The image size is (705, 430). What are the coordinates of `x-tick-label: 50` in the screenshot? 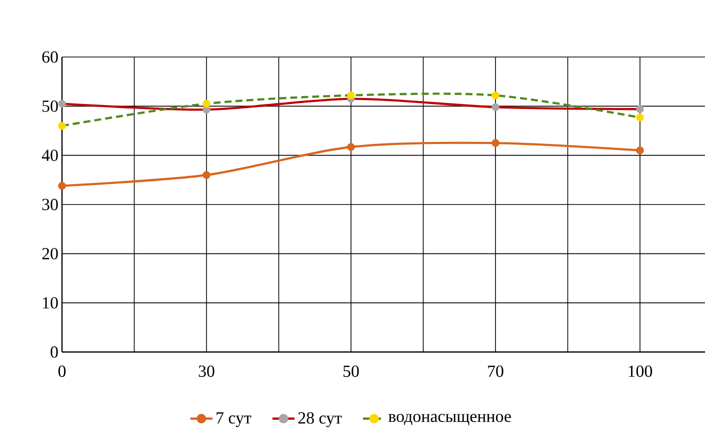 It's located at (351, 371).